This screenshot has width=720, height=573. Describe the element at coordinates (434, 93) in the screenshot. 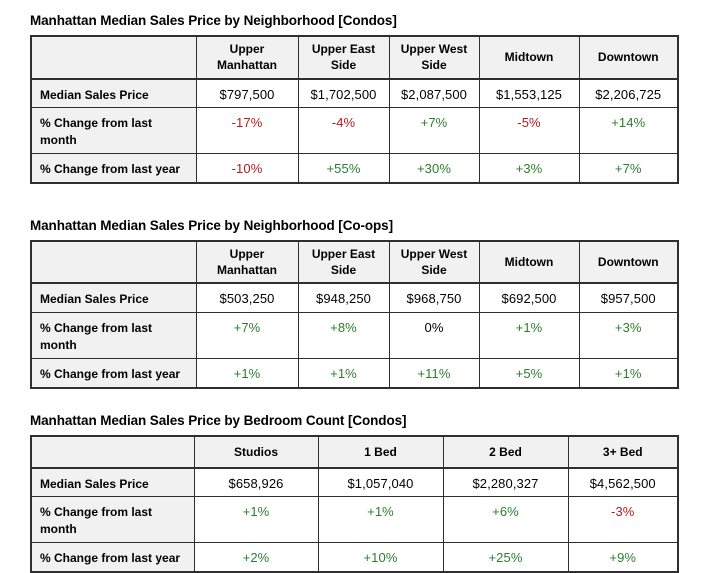

I see `value-cell: $2,087,500` at that location.